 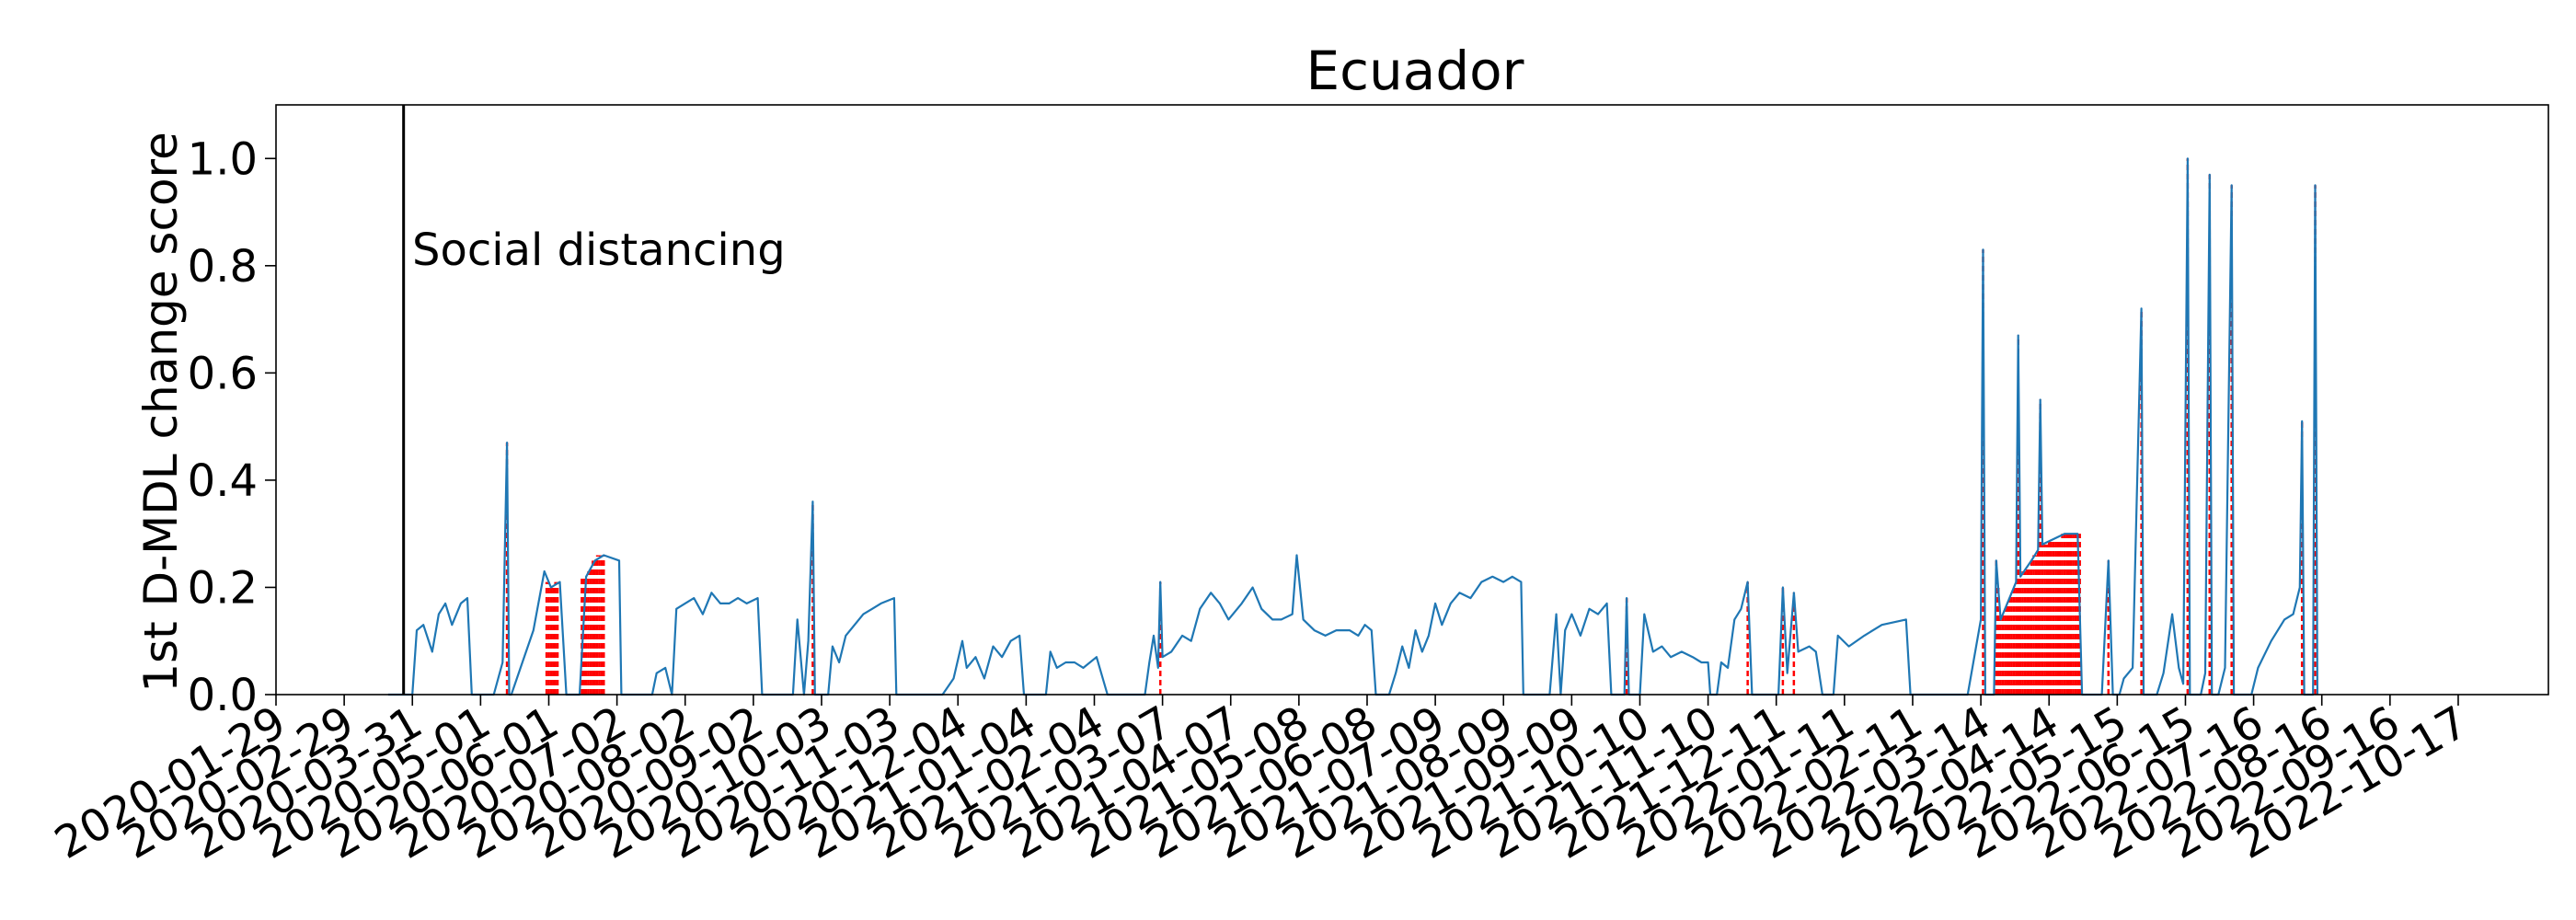 I want to click on y-axis-label: 1st D-MDL change score, so click(x=161, y=412).